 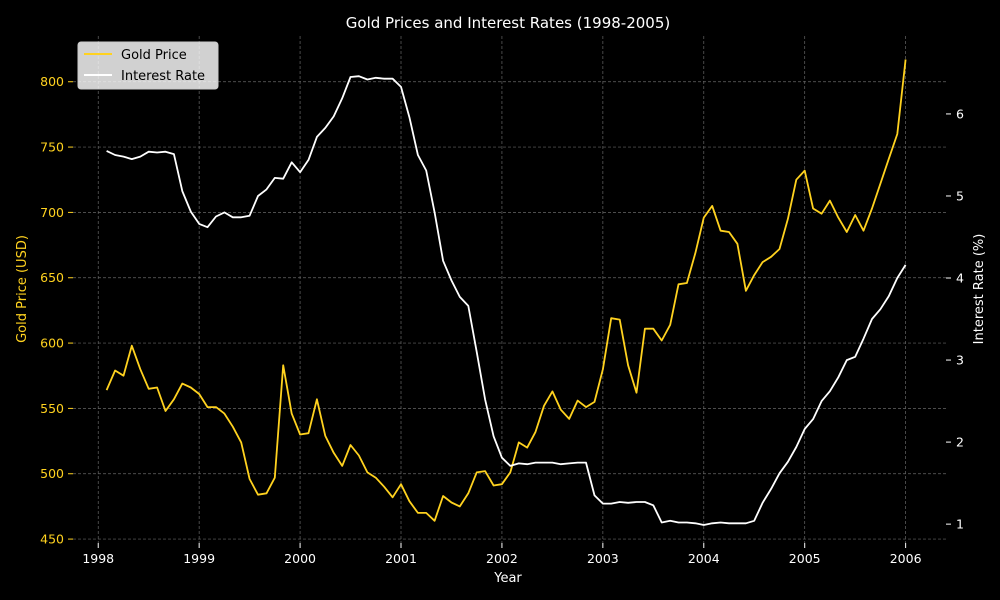 What do you see at coordinates (805, 558) in the screenshot?
I see `x-tick-label: 2005` at bounding box center [805, 558].